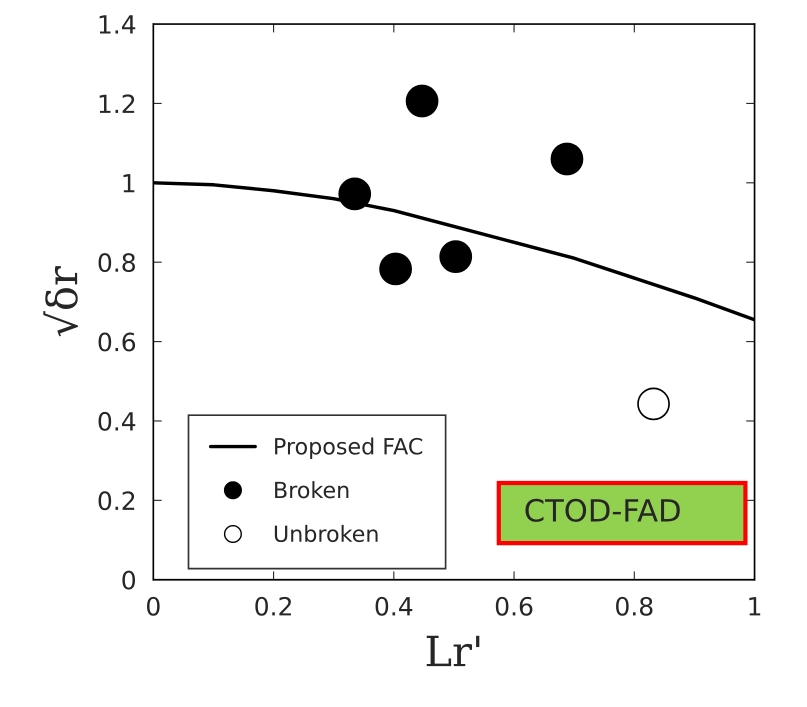 The height and width of the screenshot is (707, 807). I want to click on y-tick-label: 1.4, so click(118, 24).